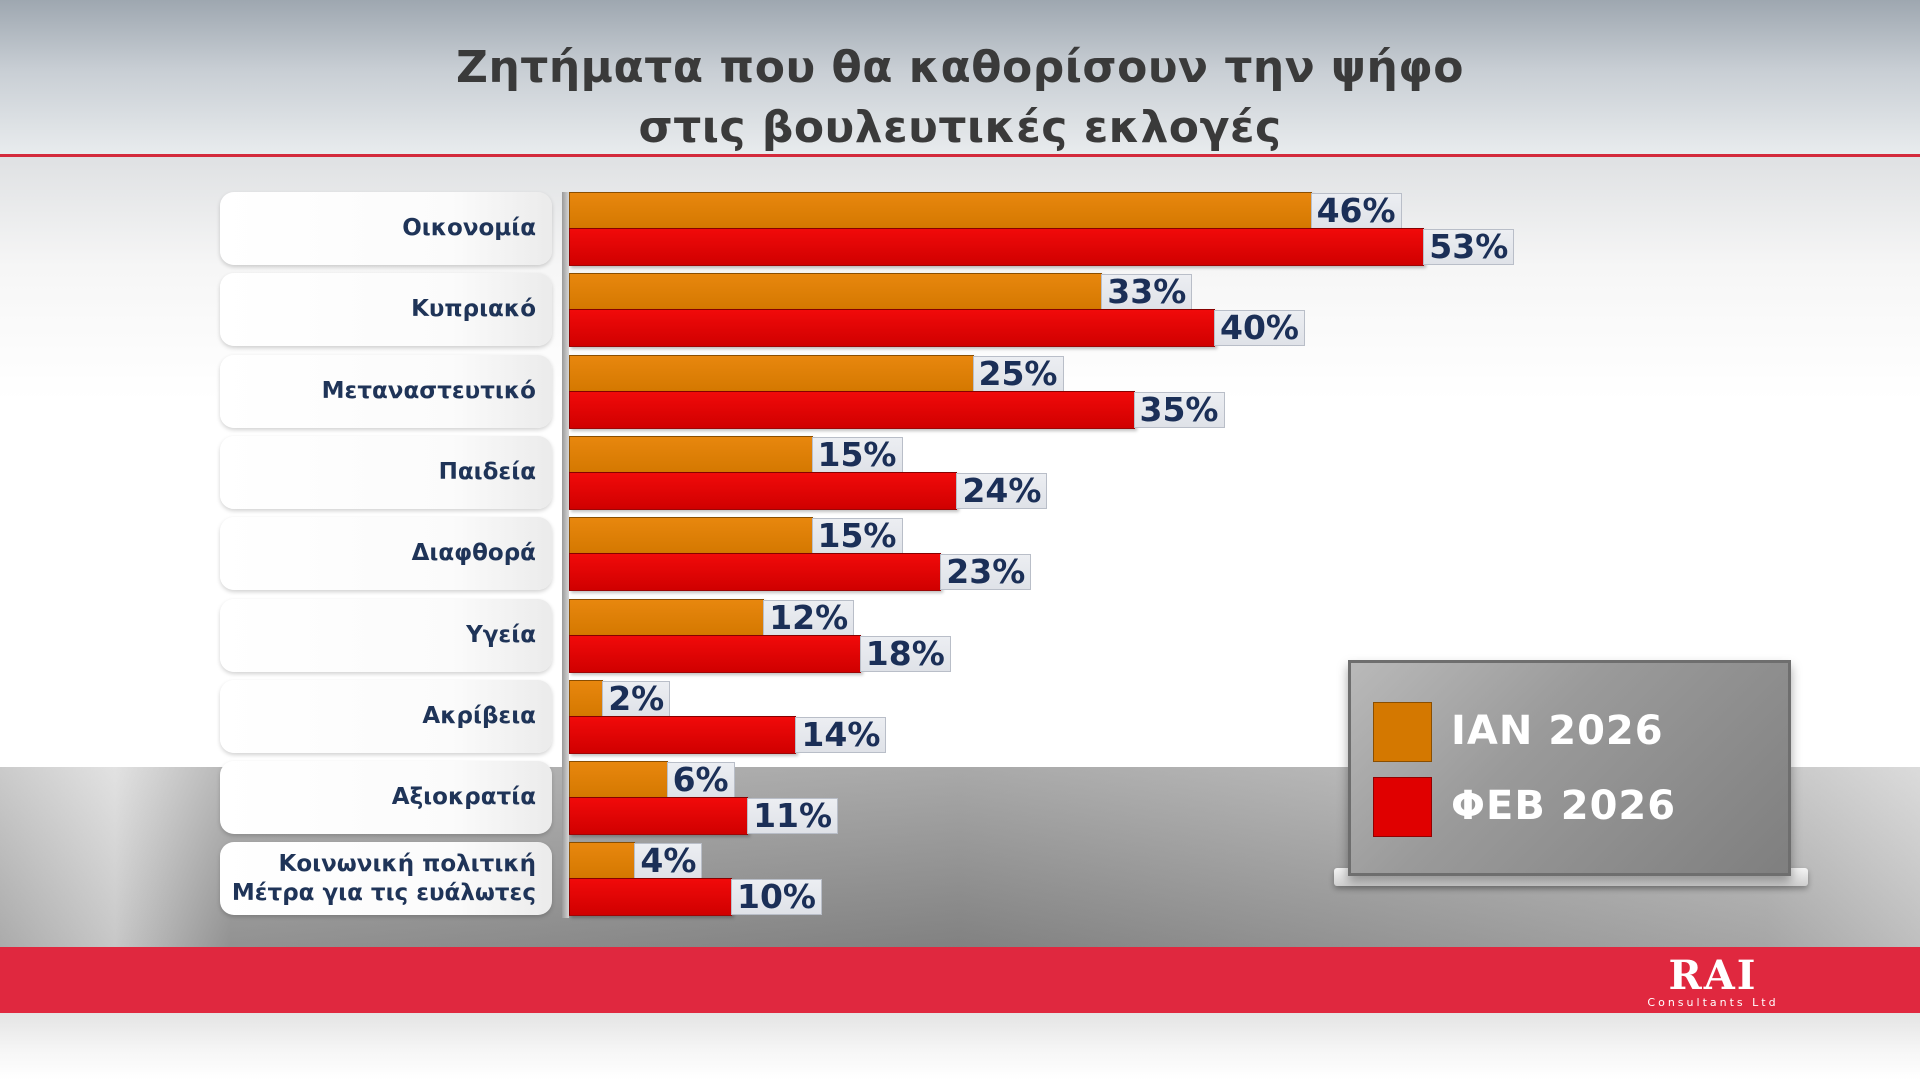 This screenshot has height=1080, width=1920. What do you see at coordinates (1259, 328) in the screenshot?
I see `value-label-feb: 40%` at bounding box center [1259, 328].